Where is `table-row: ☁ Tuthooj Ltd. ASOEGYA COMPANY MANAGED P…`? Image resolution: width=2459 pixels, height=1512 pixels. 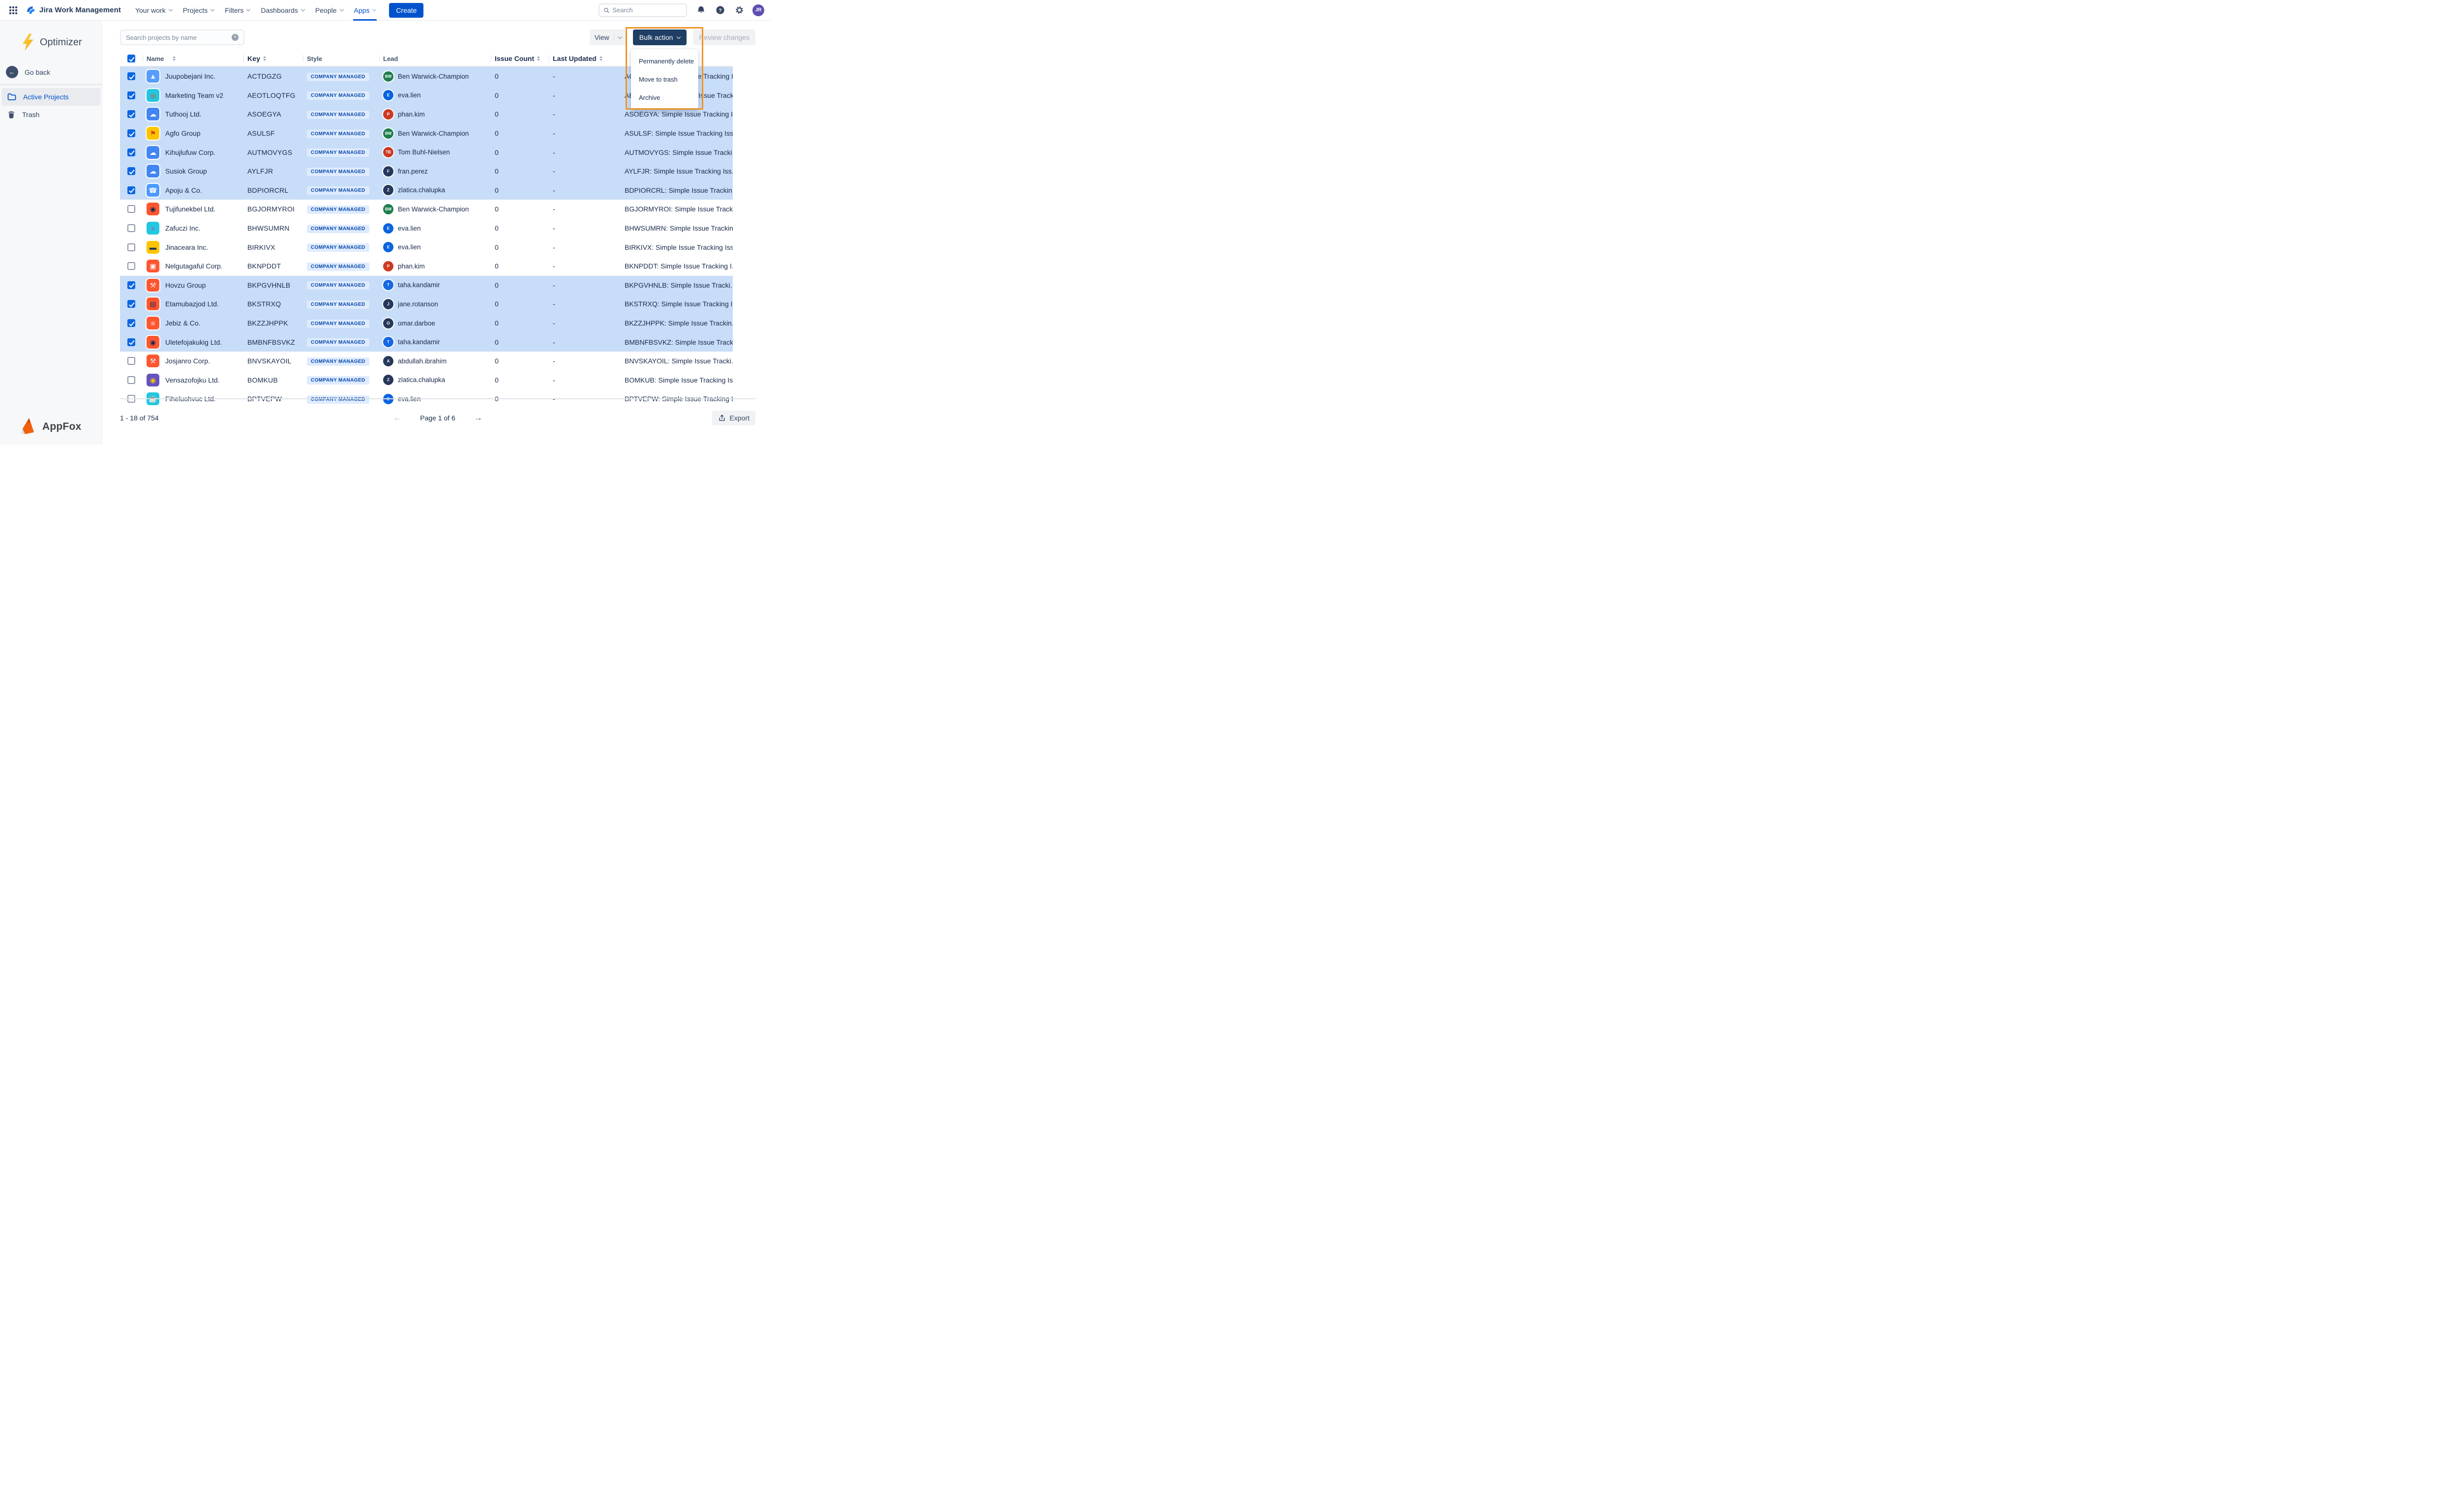
table-row: ☁ Tuthooj Ltd. ASOEGYA COMPANY MANAGED P… is located at coordinates (427, 114).